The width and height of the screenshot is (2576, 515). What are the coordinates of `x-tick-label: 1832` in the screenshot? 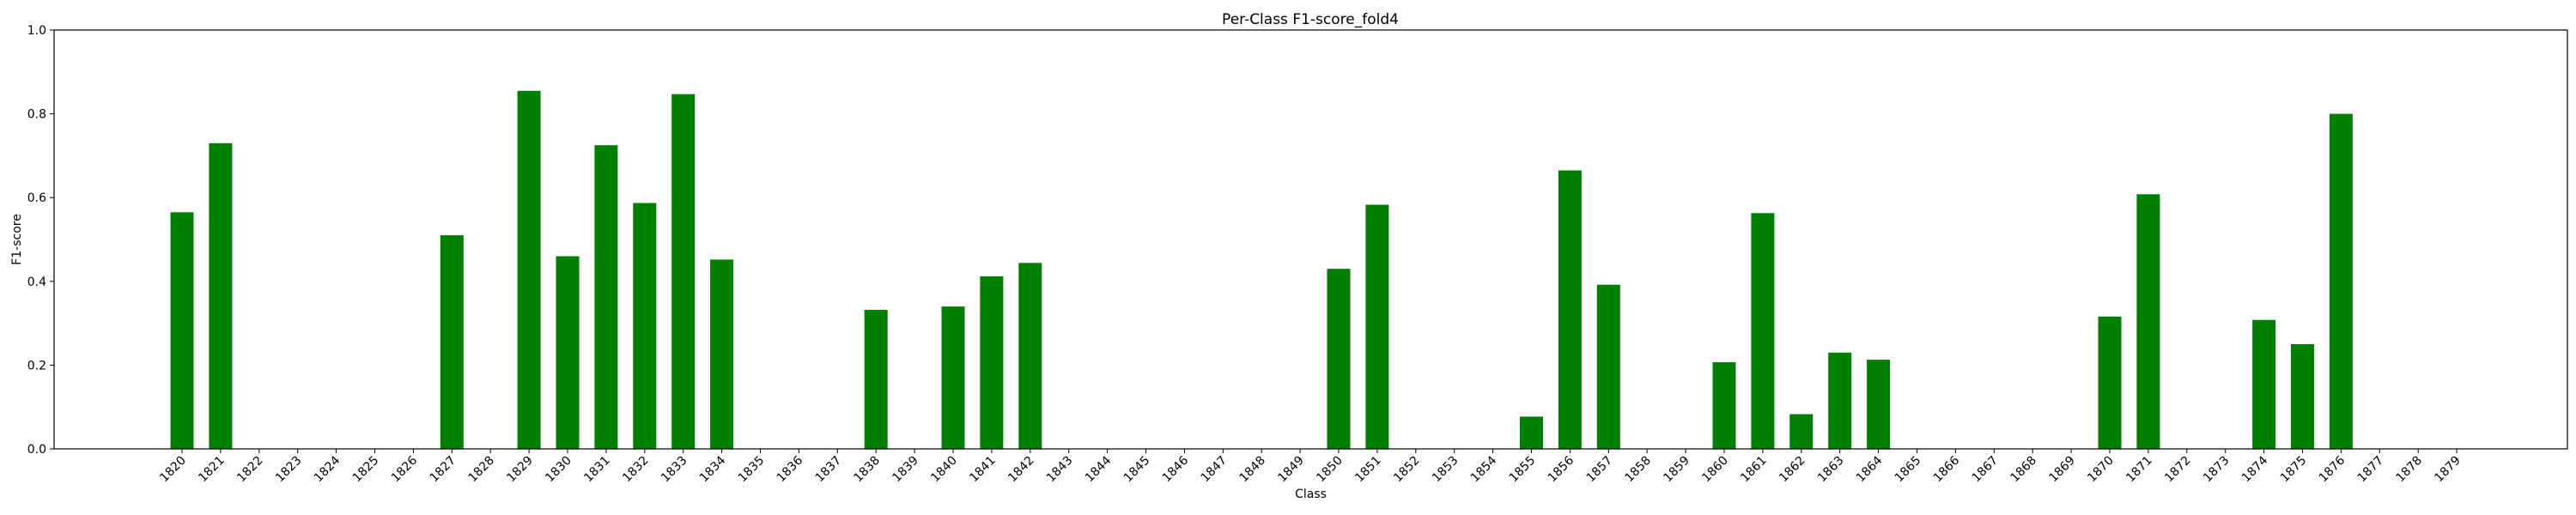 It's located at (636, 470).